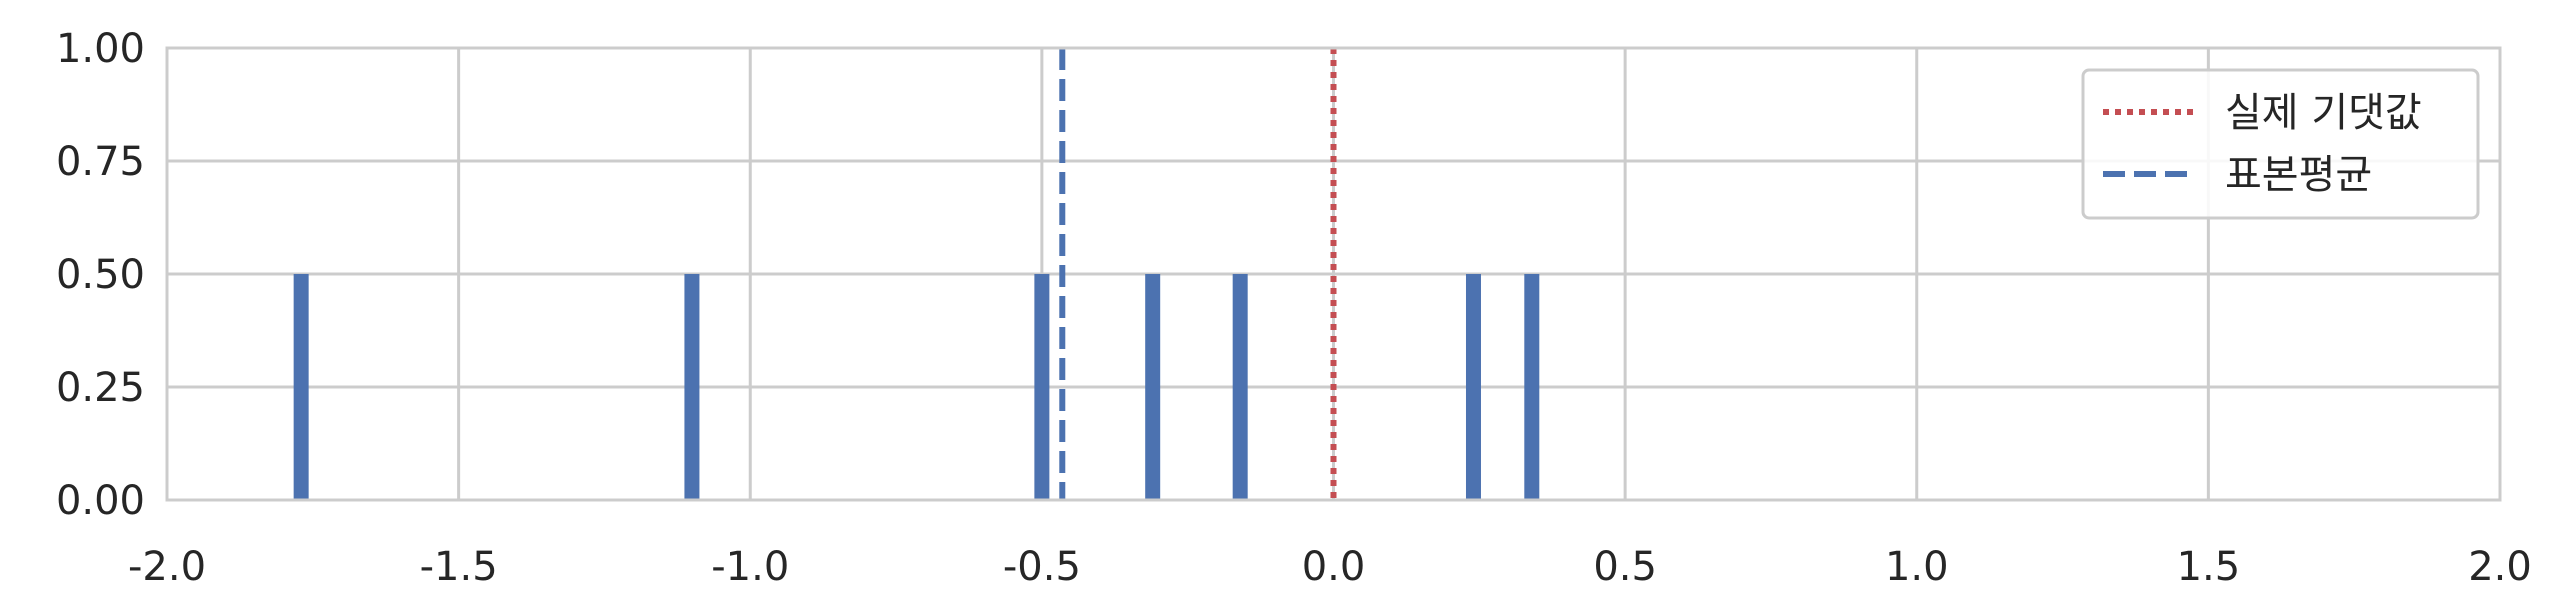  Describe the element at coordinates (750, 567) in the screenshot. I see `x-tick-label: -1.0` at that location.